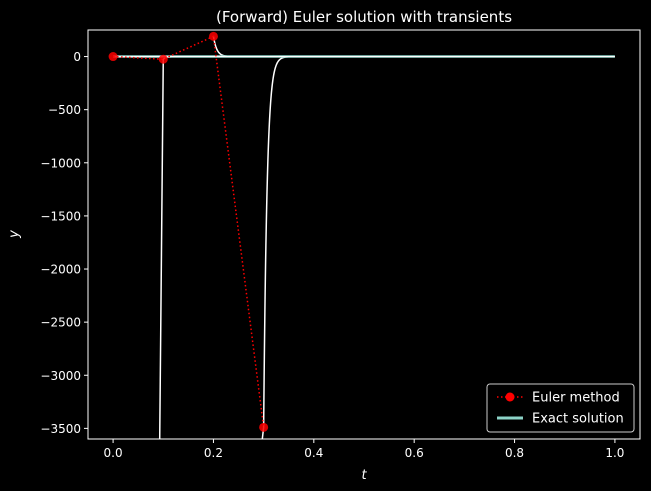 This screenshot has width=651, height=491. What do you see at coordinates (313, 453) in the screenshot?
I see `x-tick-label: 0.4` at bounding box center [313, 453].